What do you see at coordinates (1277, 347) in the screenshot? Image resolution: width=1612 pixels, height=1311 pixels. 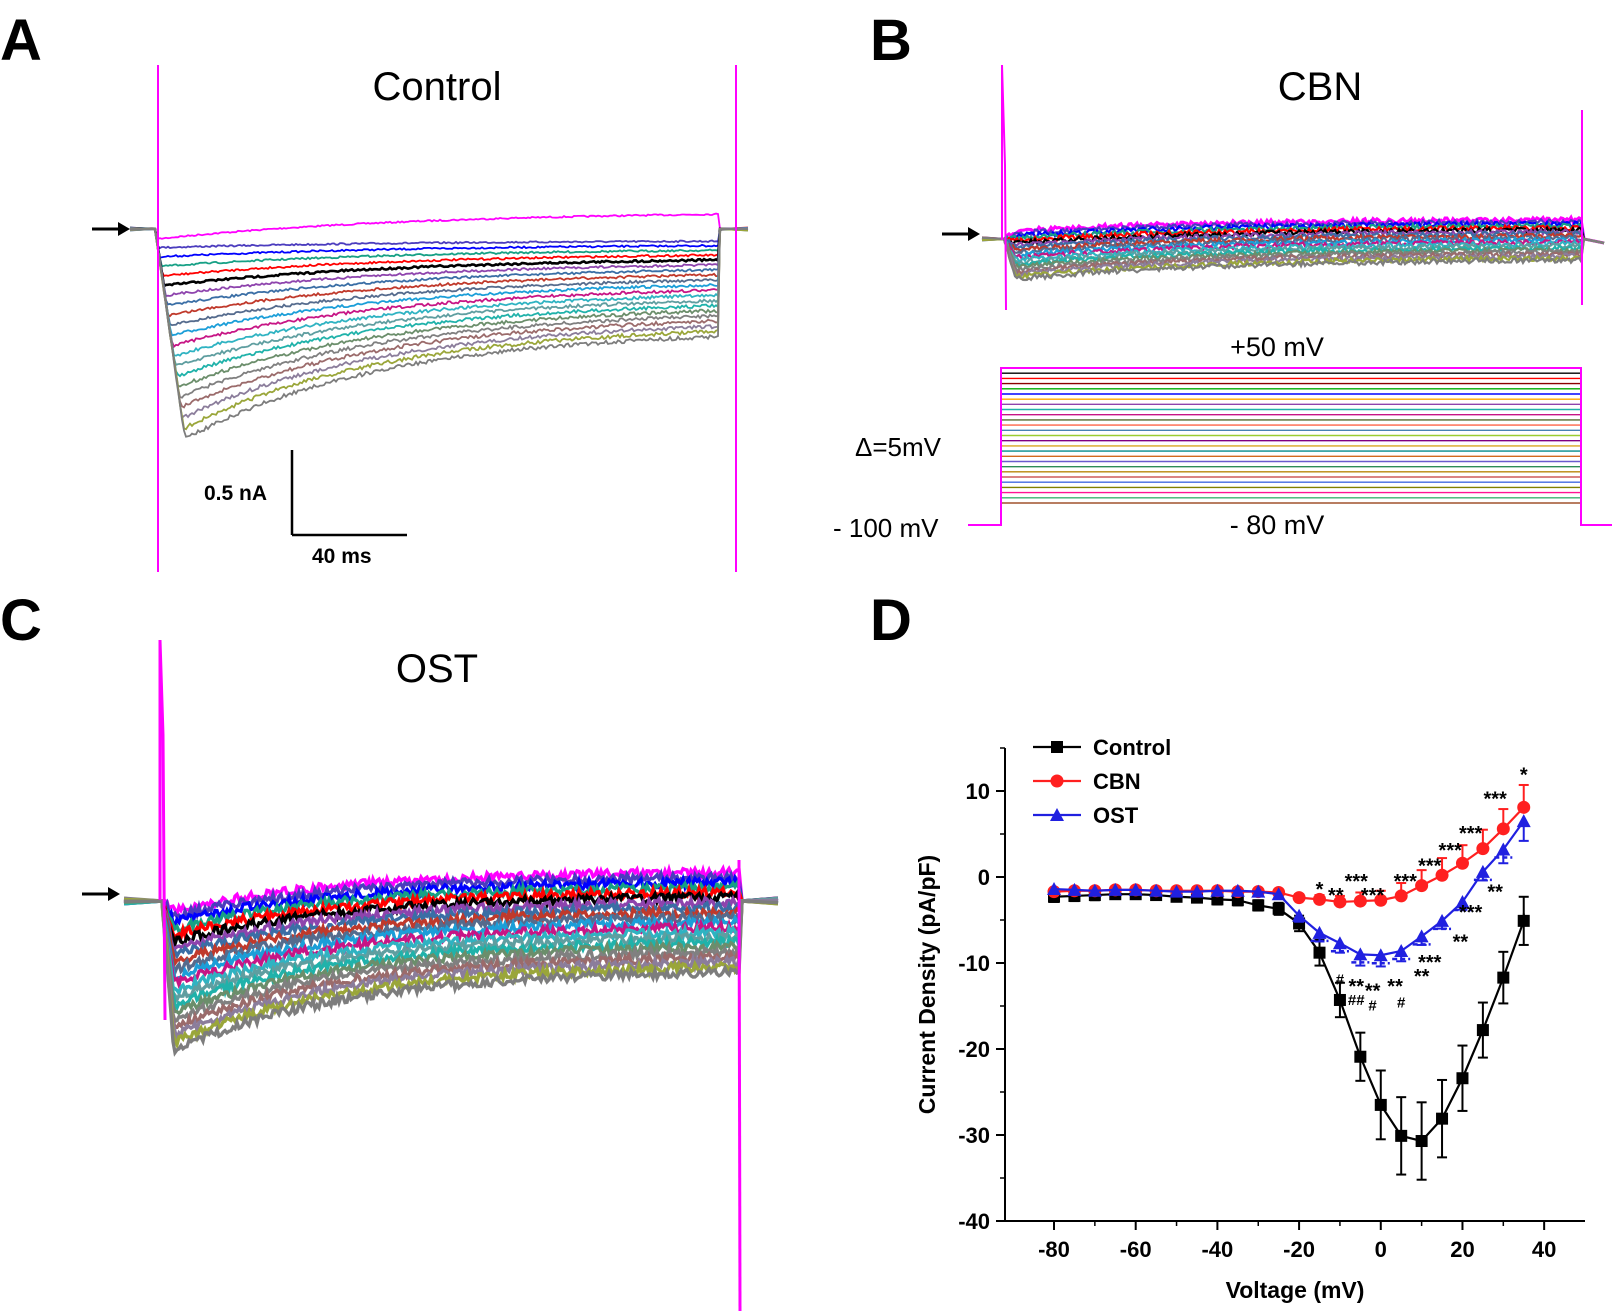 I see `protocol-top-label: +50 mV` at bounding box center [1277, 347].